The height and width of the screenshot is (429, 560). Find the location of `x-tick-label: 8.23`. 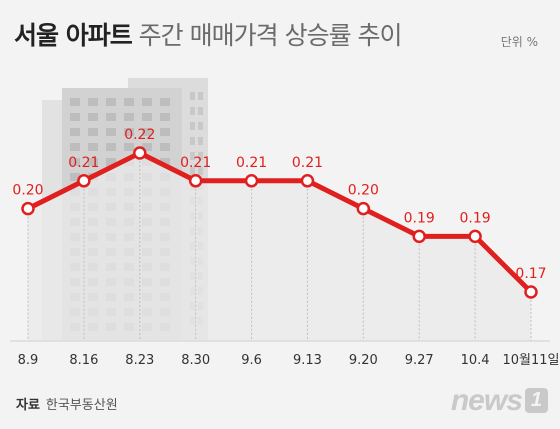

x-tick-label: 8.23 is located at coordinates (139, 360).